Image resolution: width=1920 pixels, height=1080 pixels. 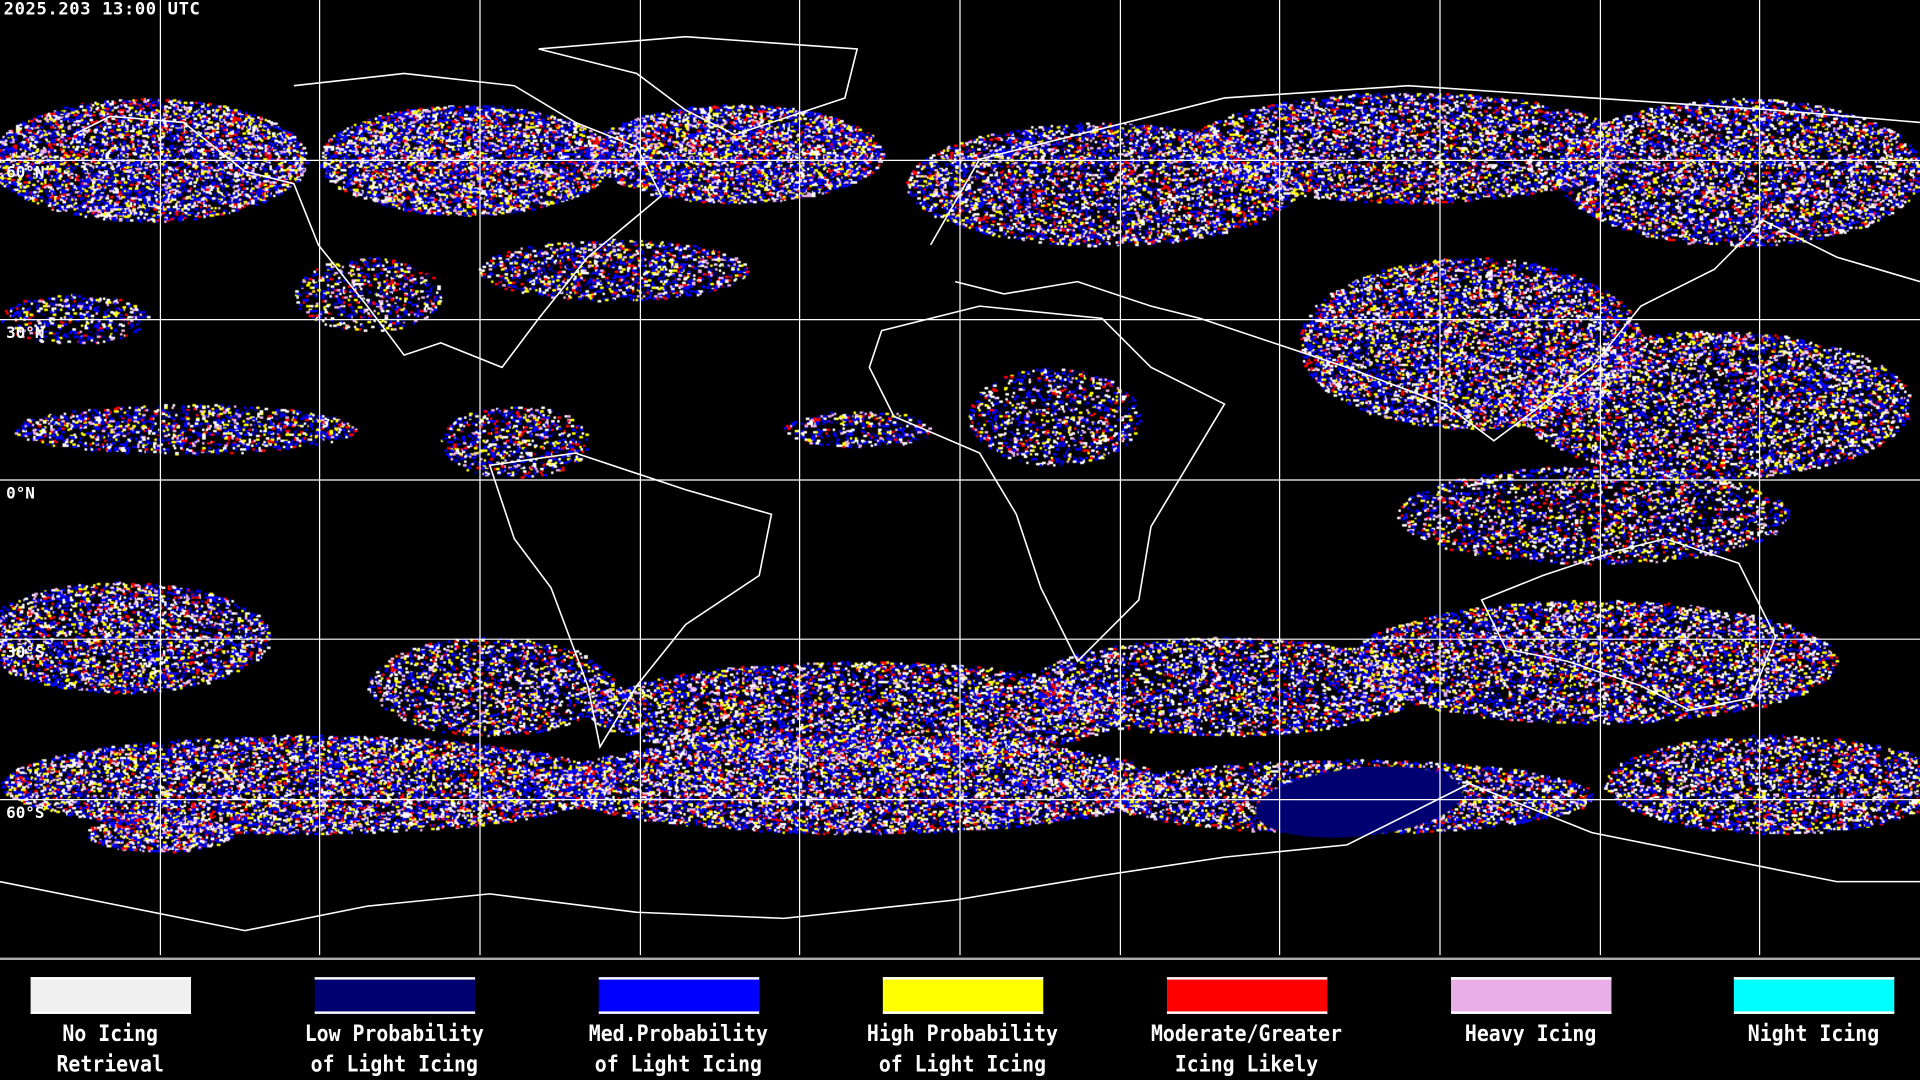 I want to click on coastline-north-america, so click(x=368, y=220).